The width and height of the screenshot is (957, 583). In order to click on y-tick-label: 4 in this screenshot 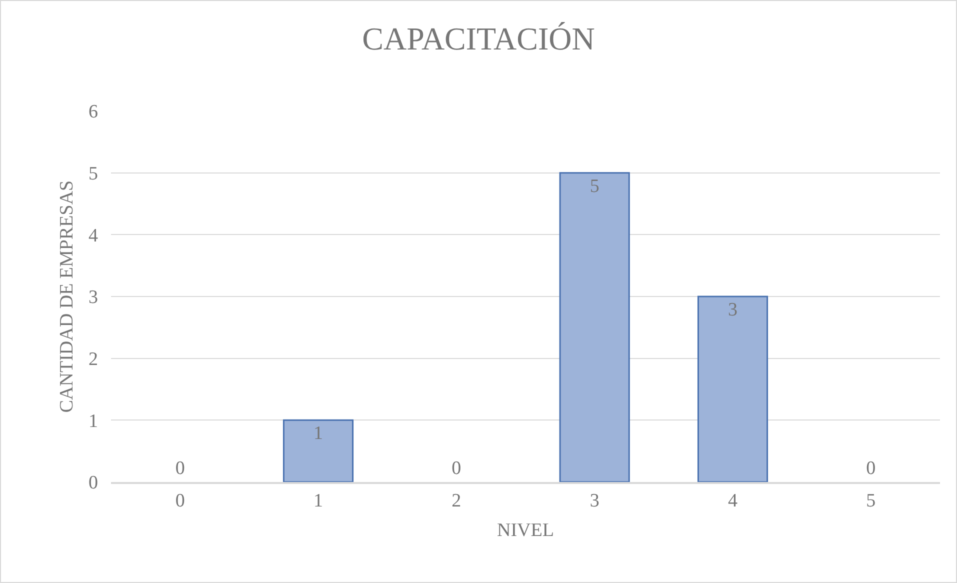, I will do `click(93, 235)`.